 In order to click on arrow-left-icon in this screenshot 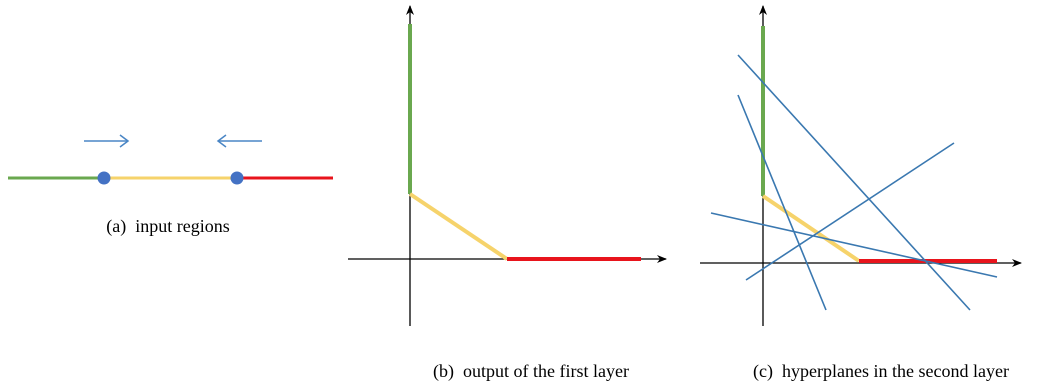, I will do `click(239, 141)`.